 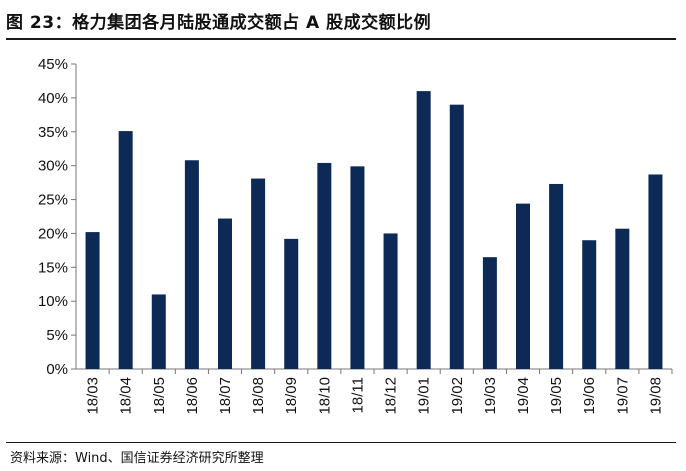 I want to click on y-tick-label: 40%, so click(x=53, y=98).